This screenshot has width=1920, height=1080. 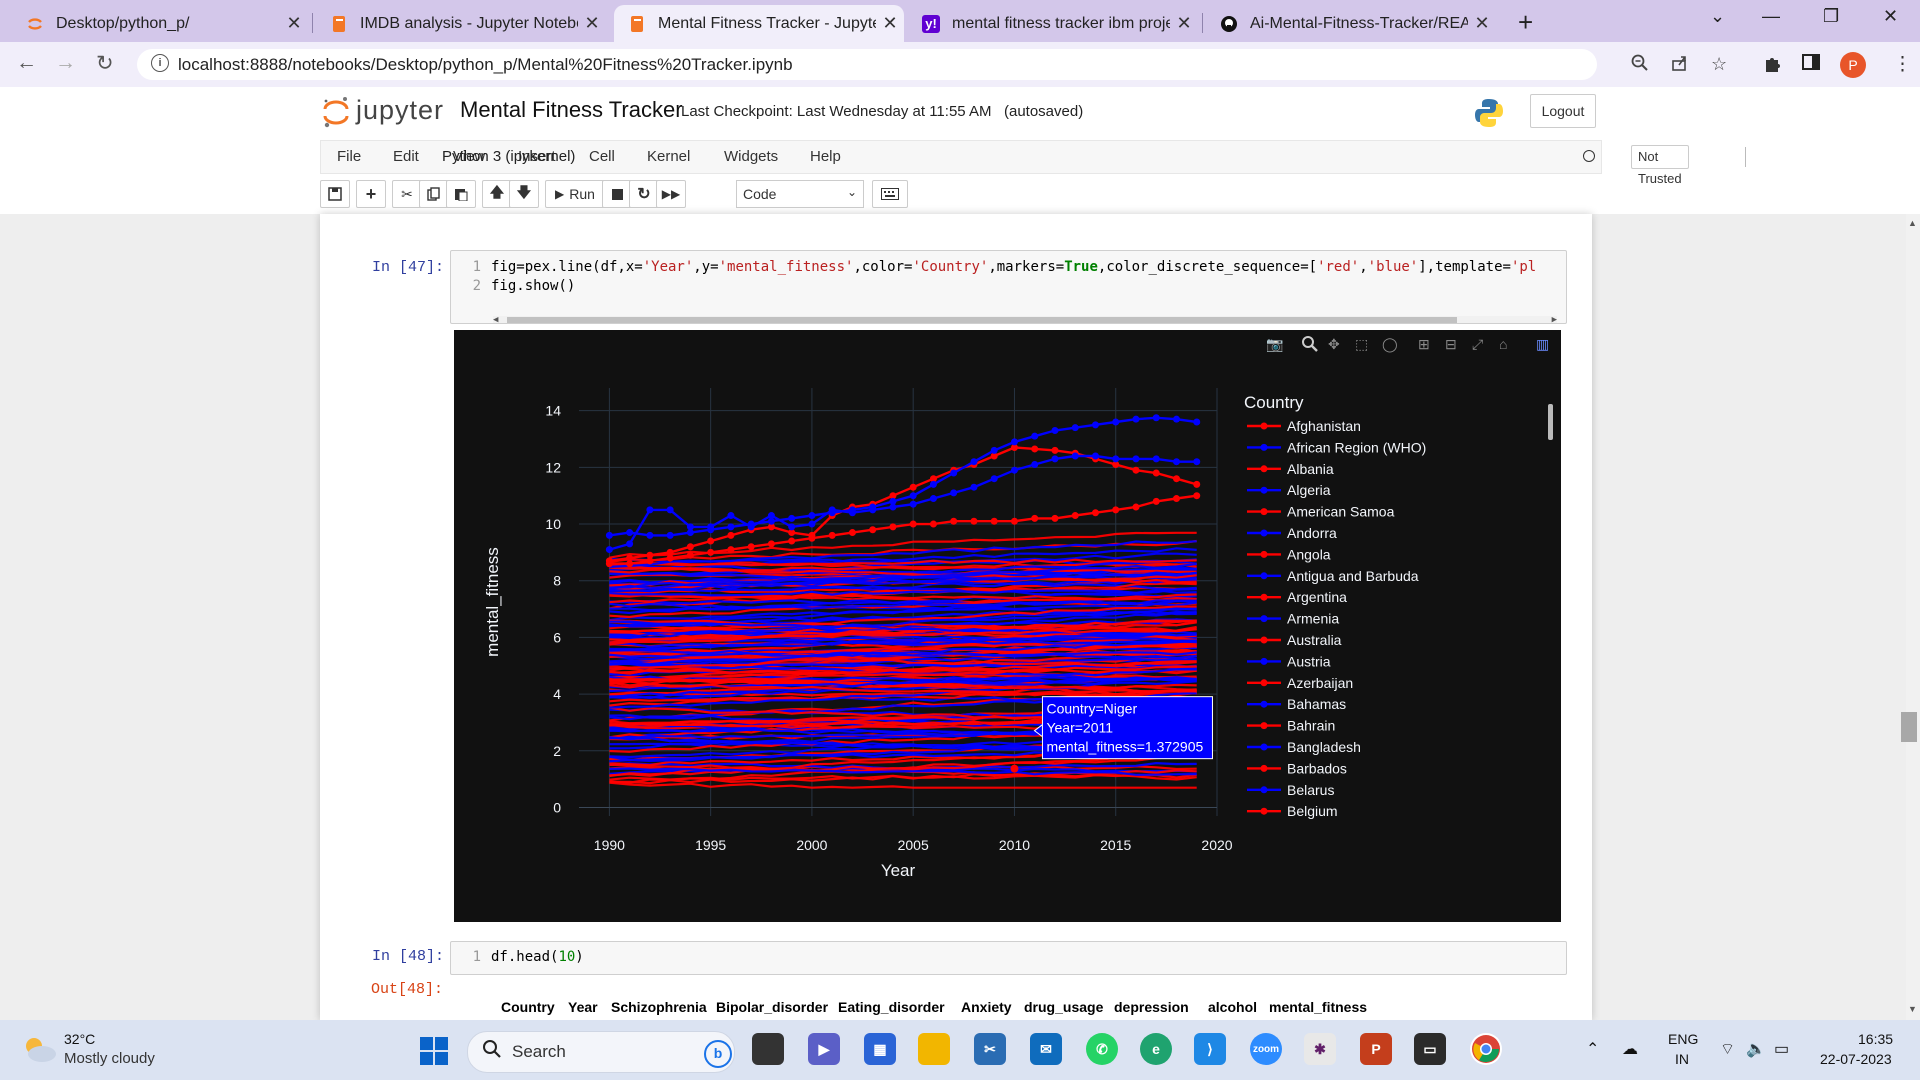 What do you see at coordinates (1451, 344) in the screenshot?
I see `zoom-out-icon: ⊟` at bounding box center [1451, 344].